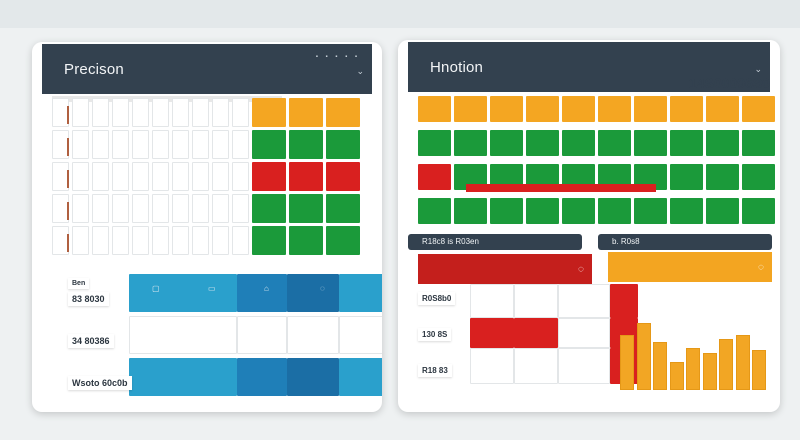 The width and height of the screenshot is (800, 440). I want to click on header-toolbar-icons: ▪ ▪ ▪ ▪ ▪, so click(337, 57).